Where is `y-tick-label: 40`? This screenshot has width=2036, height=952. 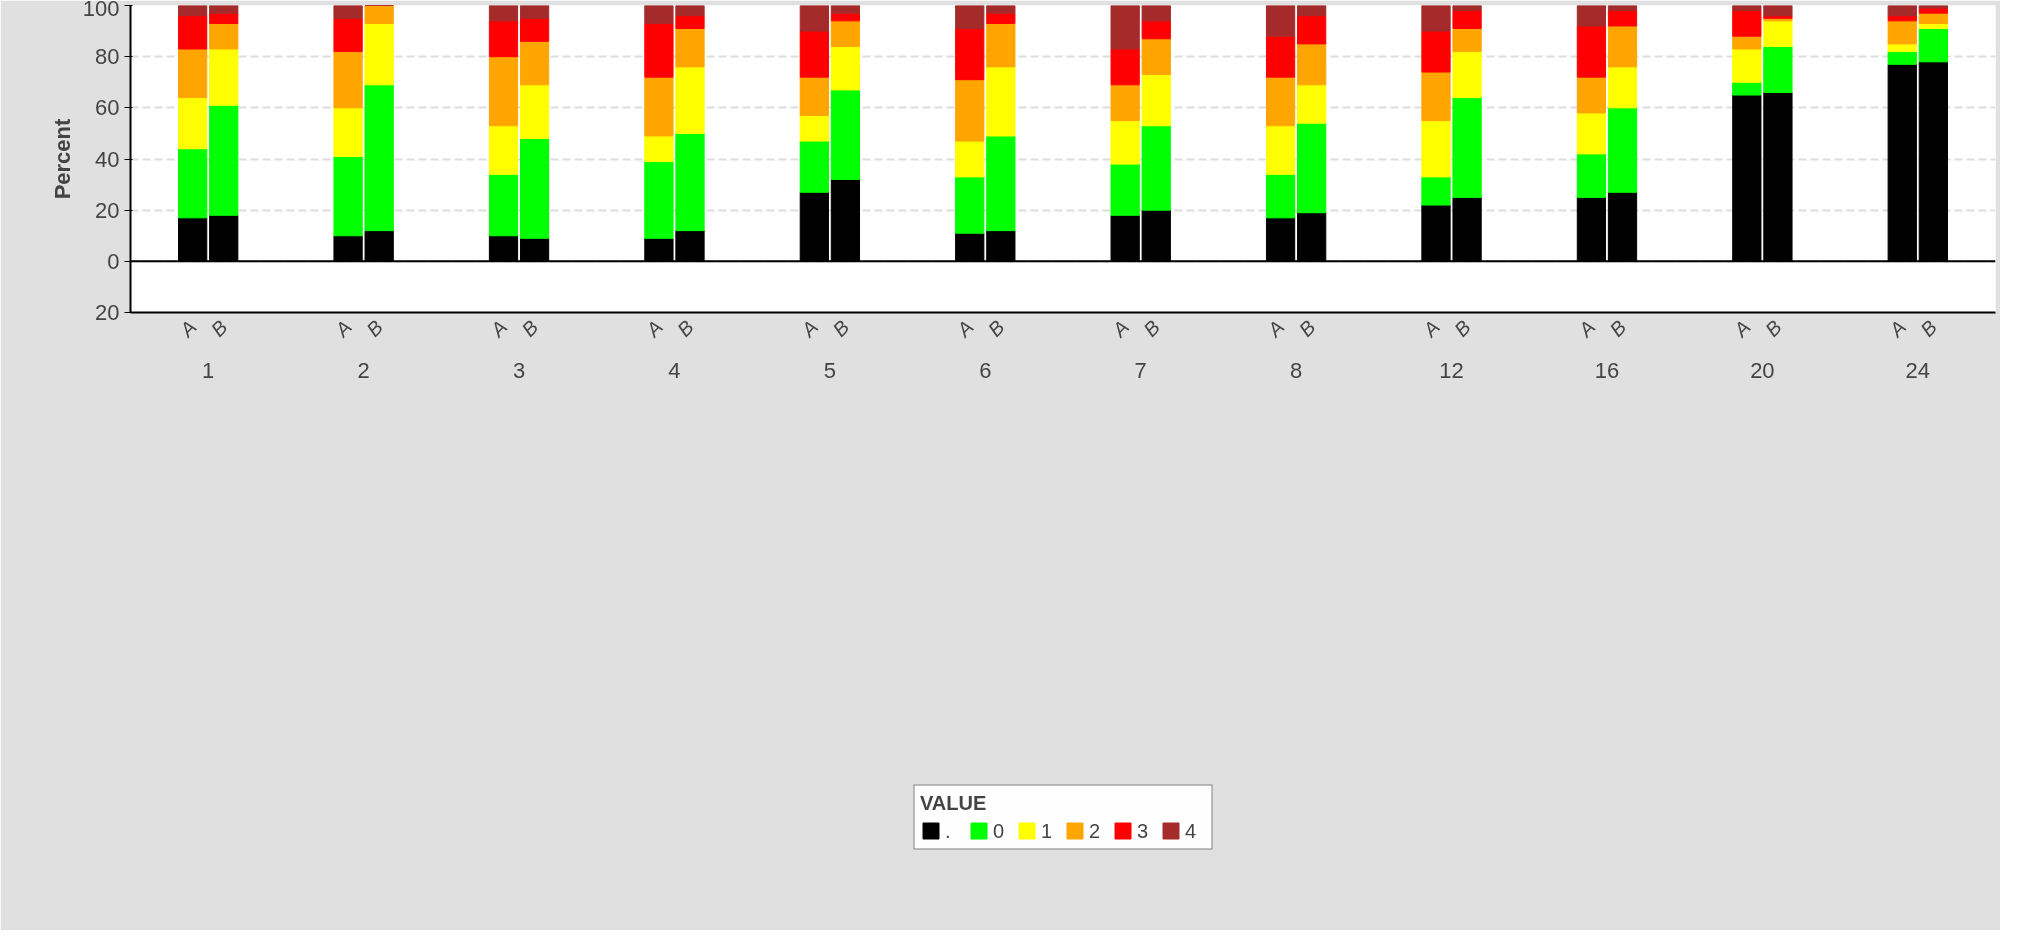 y-tick-label: 40 is located at coordinates (107, 159).